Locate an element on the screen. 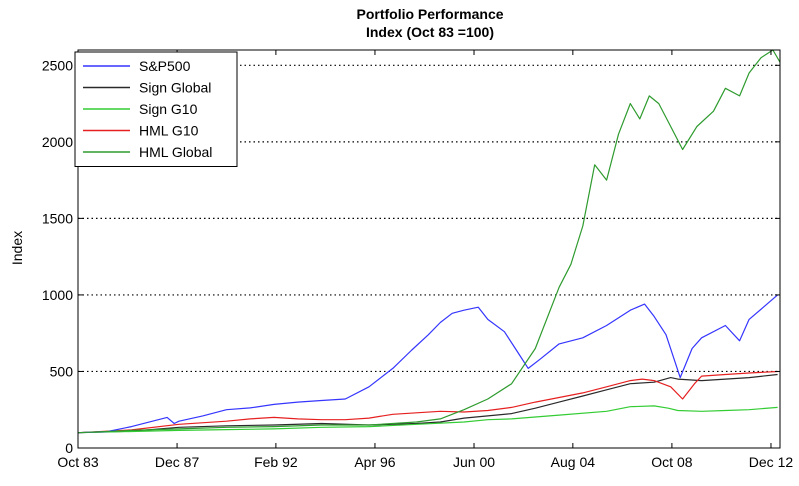 This screenshot has height=486, width=799. x-tick-label: Feb 92 is located at coordinates (276, 462).